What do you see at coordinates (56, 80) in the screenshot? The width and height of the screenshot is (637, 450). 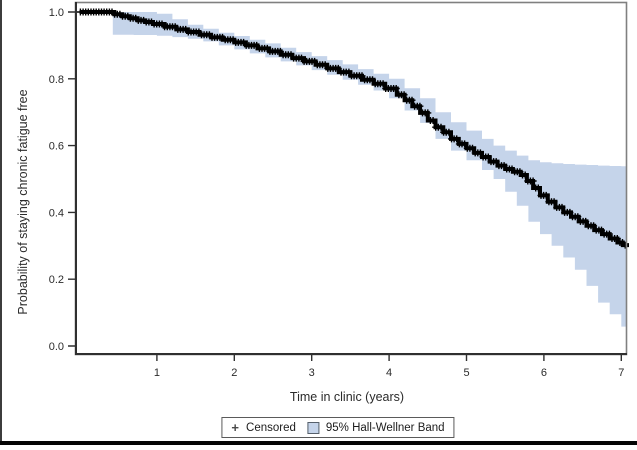 I see `y-tick-label: 0.8` at bounding box center [56, 80].